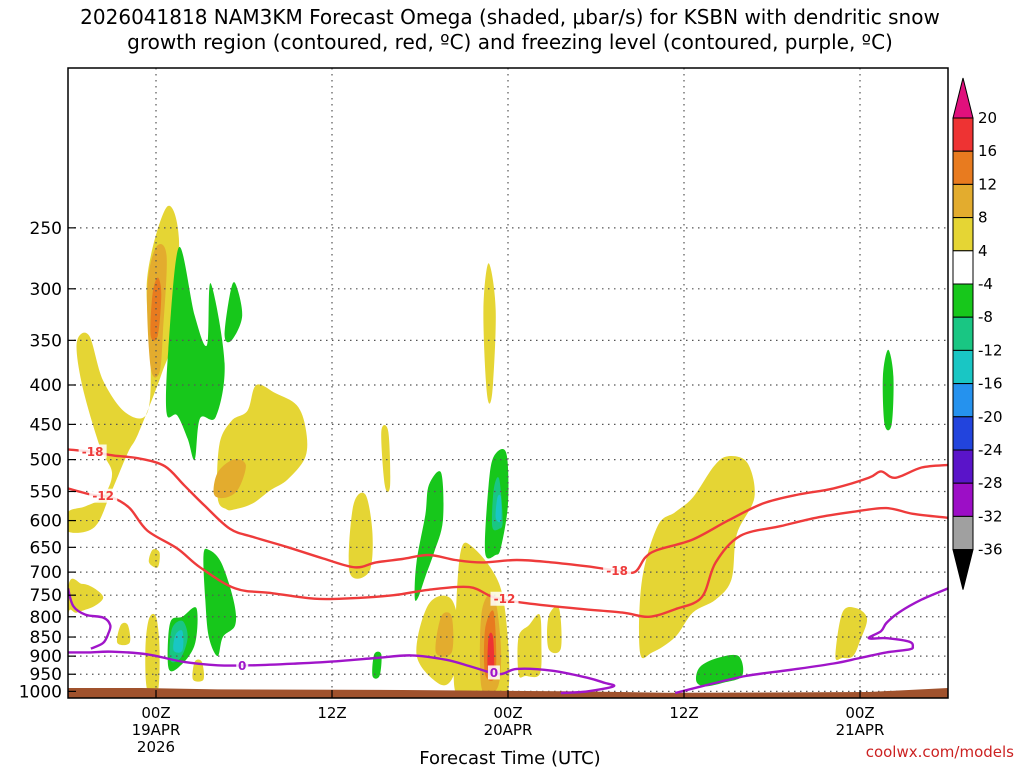  Describe the element at coordinates (156, 747) in the screenshot. I see `xtick-label: 2026` at that location.